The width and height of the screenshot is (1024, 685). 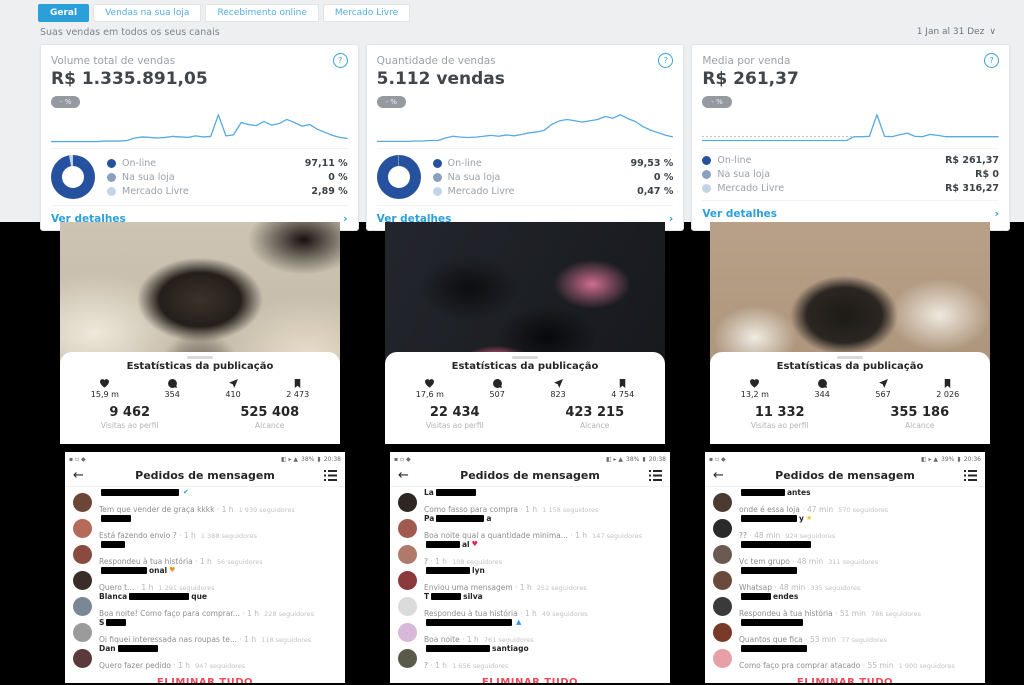 What do you see at coordinates (130, 32) in the screenshot?
I see `dashboard-subtitle: Suas vendas em todos os seus canais` at bounding box center [130, 32].